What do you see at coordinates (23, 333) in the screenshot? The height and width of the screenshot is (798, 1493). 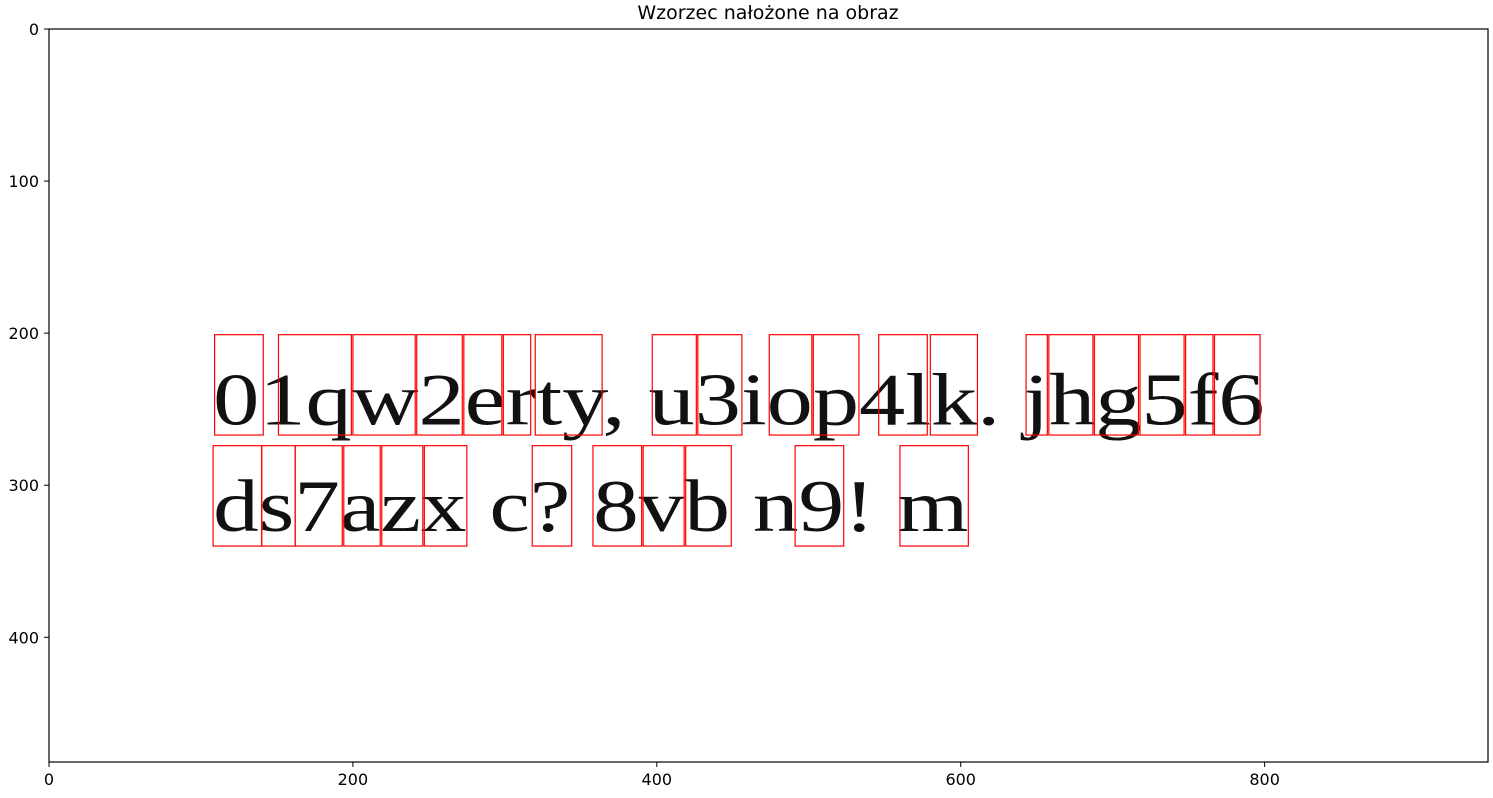 I see `y-tick-label: 200` at bounding box center [23, 333].